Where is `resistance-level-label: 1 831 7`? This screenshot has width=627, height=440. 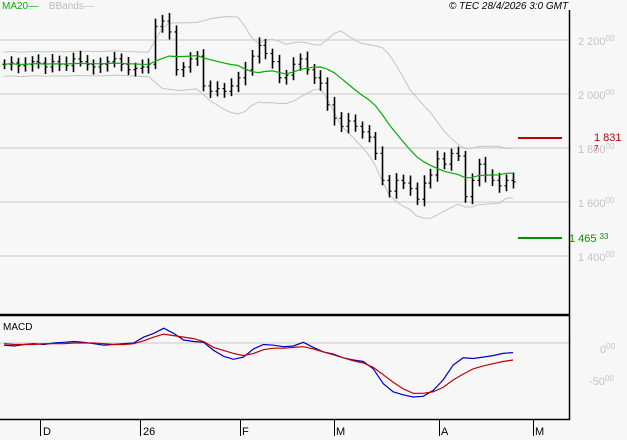
resistance-level-label: 1 831 7 is located at coordinates (608, 142).